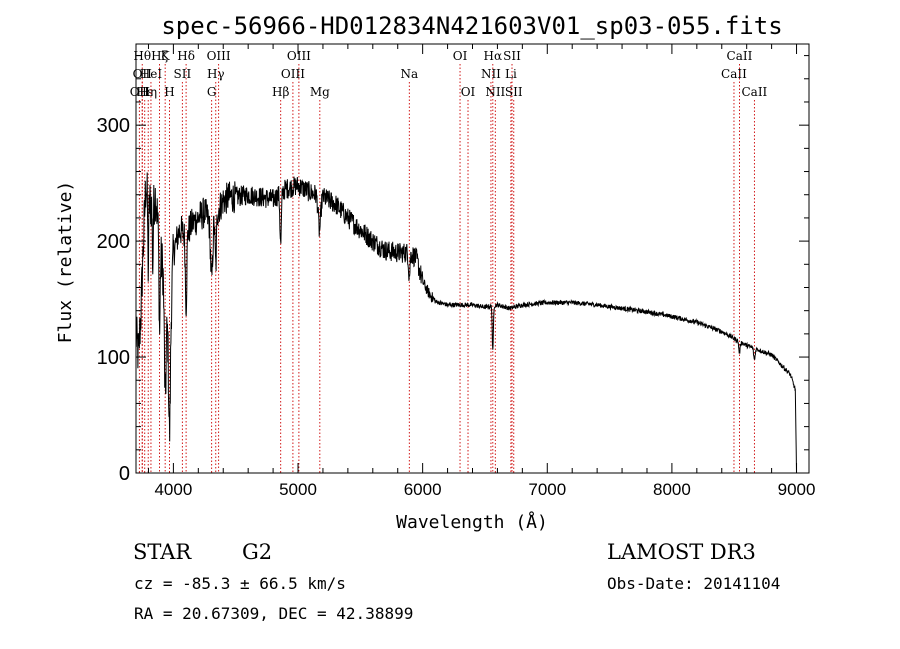 Image resolution: width=900 pixels, height=649 pixels. Describe the element at coordinates (547, 489) in the screenshot. I see `x-tick-label: 7000` at that location.